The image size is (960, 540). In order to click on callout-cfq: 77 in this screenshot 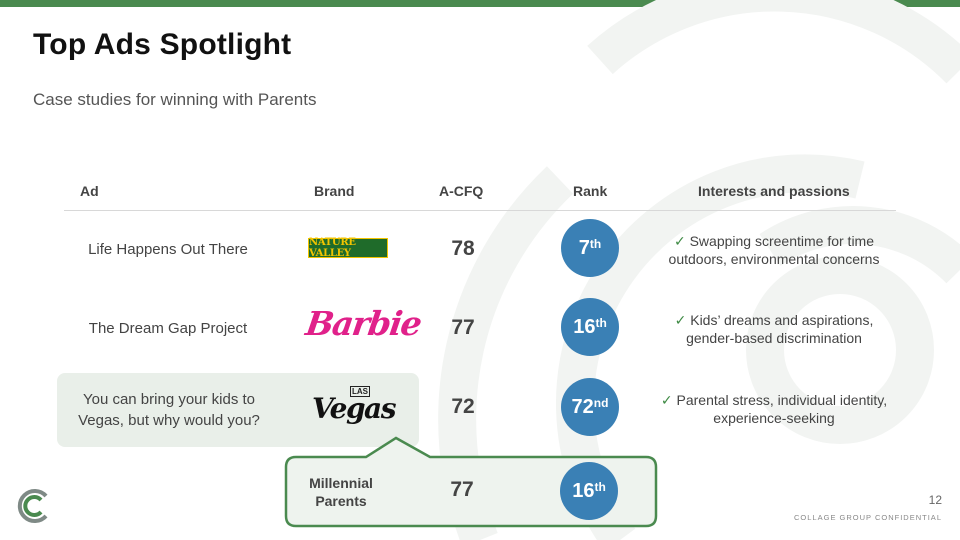, I will do `click(462, 489)`.